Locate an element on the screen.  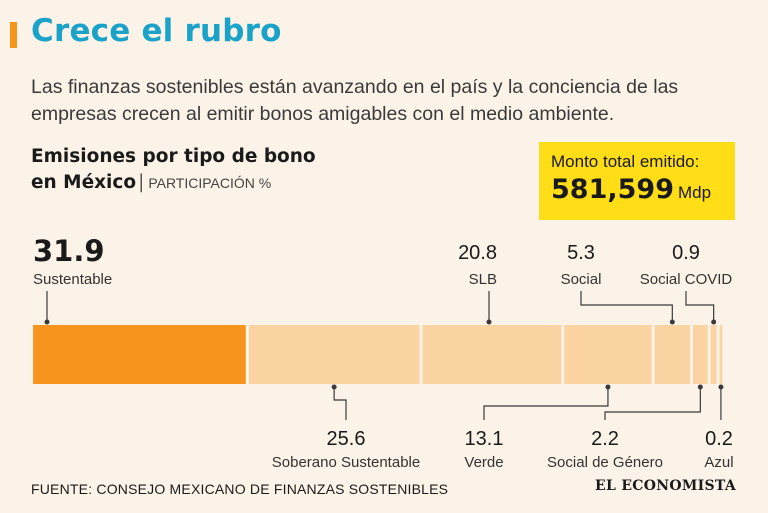
publisher-logo: EL ECONOMISTA is located at coordinates (665, 486).